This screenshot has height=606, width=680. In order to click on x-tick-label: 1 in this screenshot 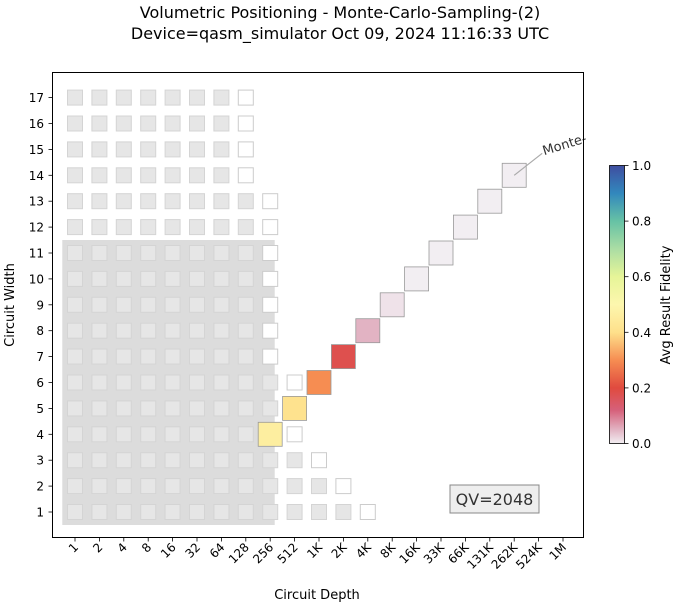, I will do `click(73, 547)`.